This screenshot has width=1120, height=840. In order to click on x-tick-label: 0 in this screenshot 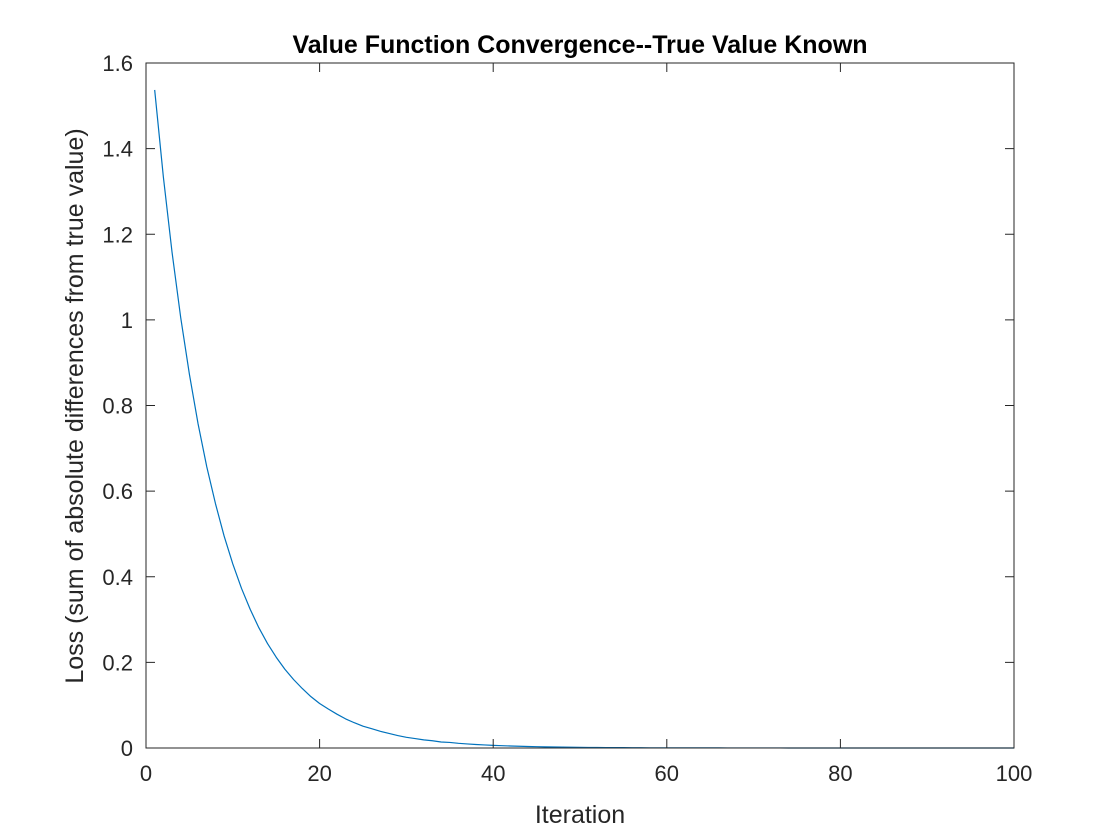, I will do `click(146, 773)`.